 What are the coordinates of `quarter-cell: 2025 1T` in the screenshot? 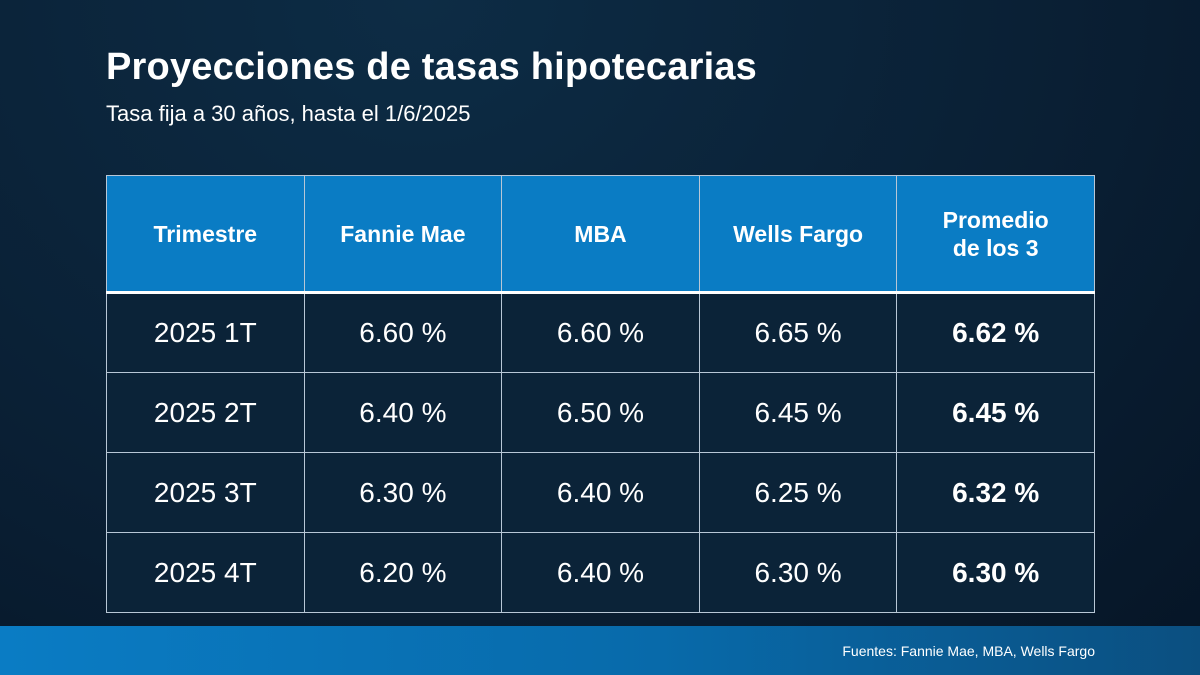 It's located at (205, 332).